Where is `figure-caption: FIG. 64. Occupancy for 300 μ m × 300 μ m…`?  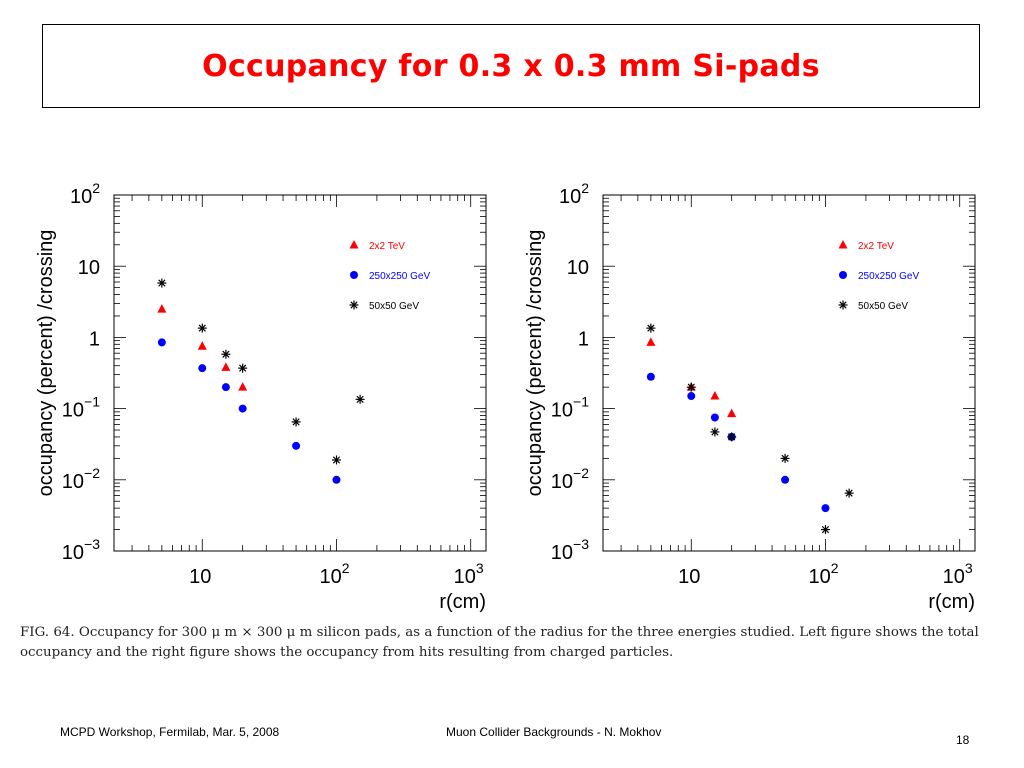 figure-caption: FIG. 64. Occupancy for 300 μ m × 300 μ m… is located at coordinates (499, 642).